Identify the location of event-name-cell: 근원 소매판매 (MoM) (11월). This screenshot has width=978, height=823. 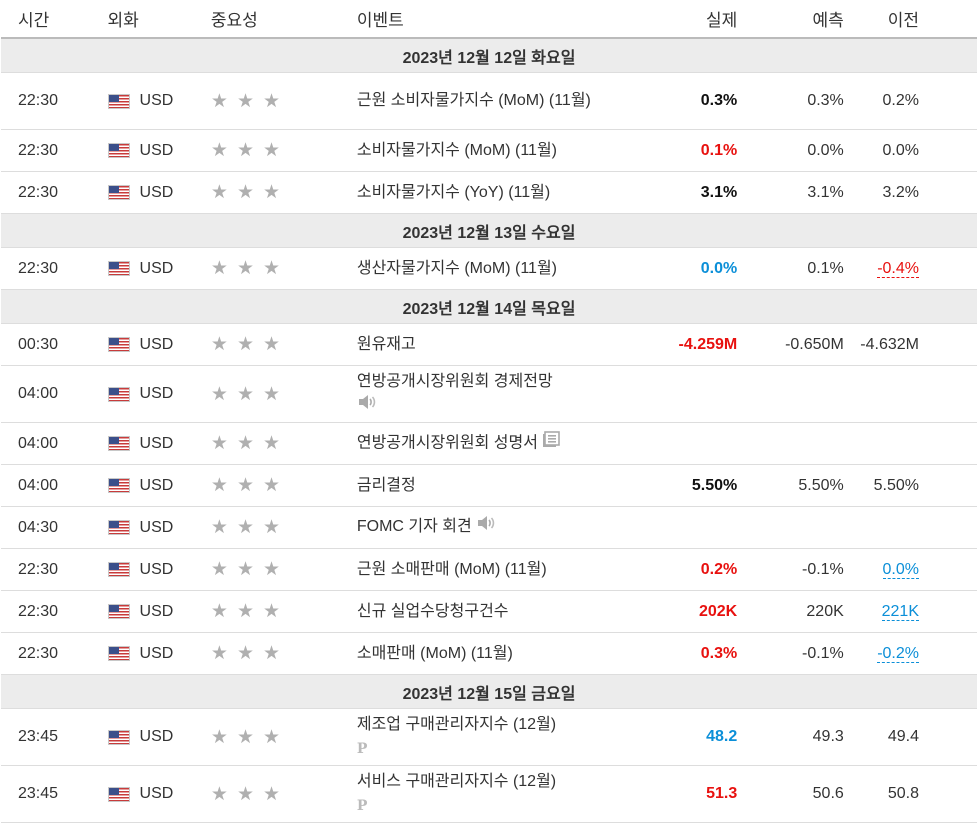
(499, 569).